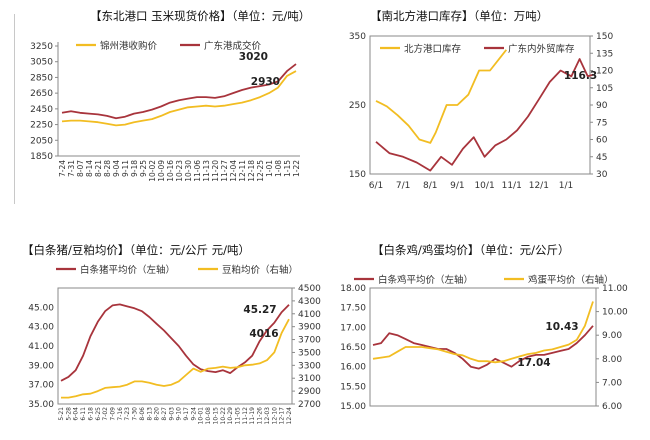  I want to click on x-tick-label: 7-30, so click(135, 414).